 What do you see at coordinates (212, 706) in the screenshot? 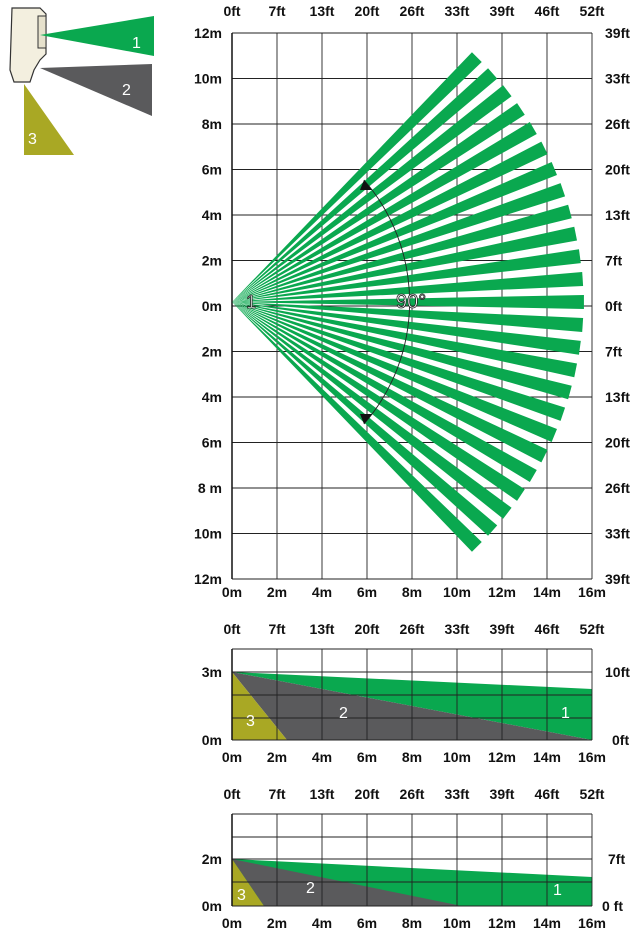
I see `side-view-1-left-axis: 3m 0m` at bounding box center [212, 706].